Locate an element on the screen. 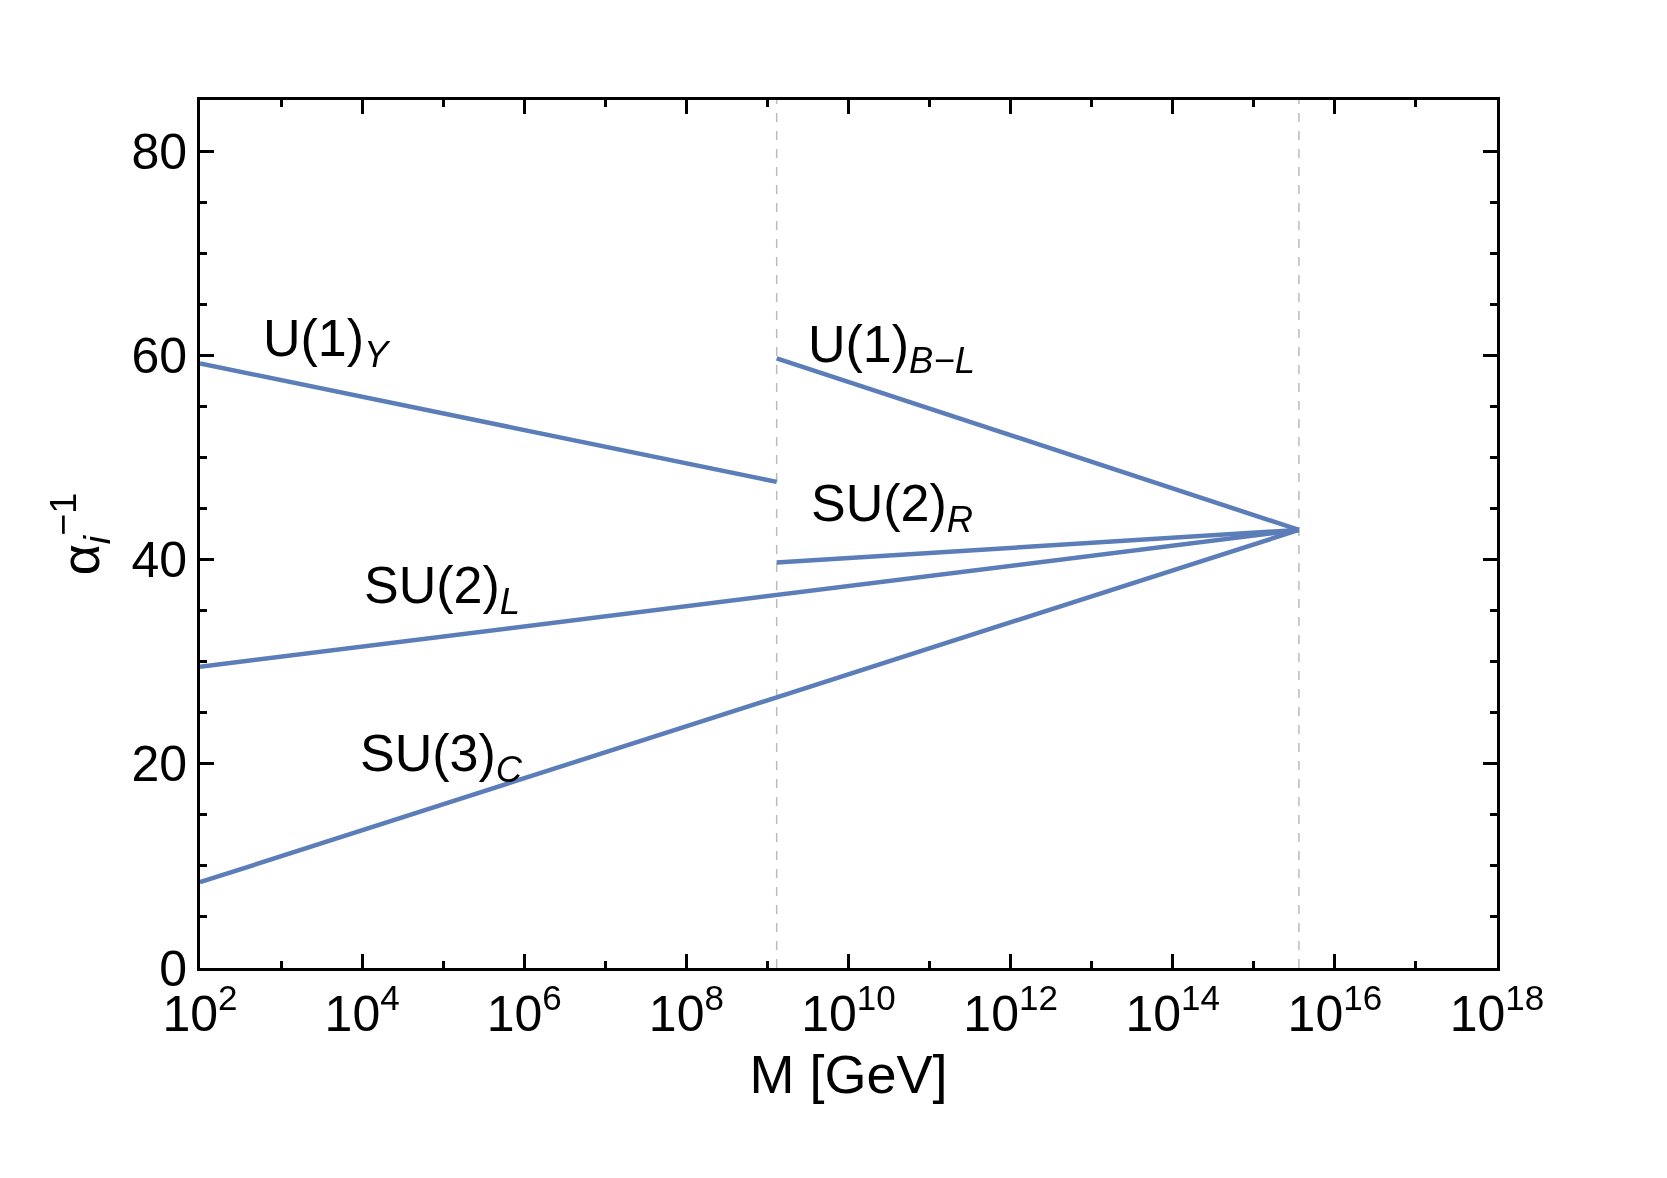  series-label: SU(2)$_{L}$ is located at coordinates (442, 589).